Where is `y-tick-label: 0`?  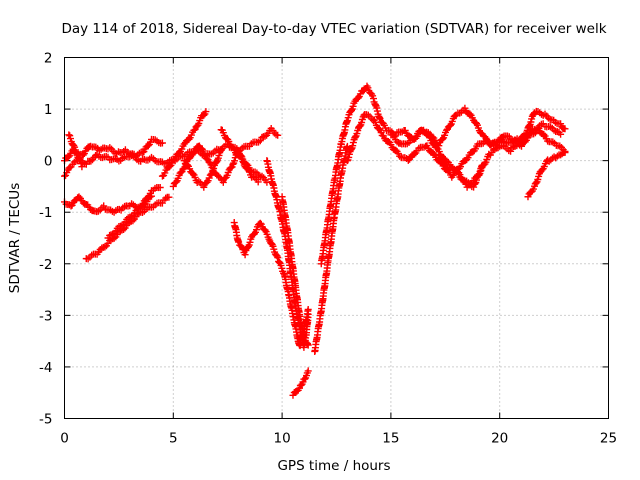 y-tick-label: 0 is located at coordinates (48, 162).